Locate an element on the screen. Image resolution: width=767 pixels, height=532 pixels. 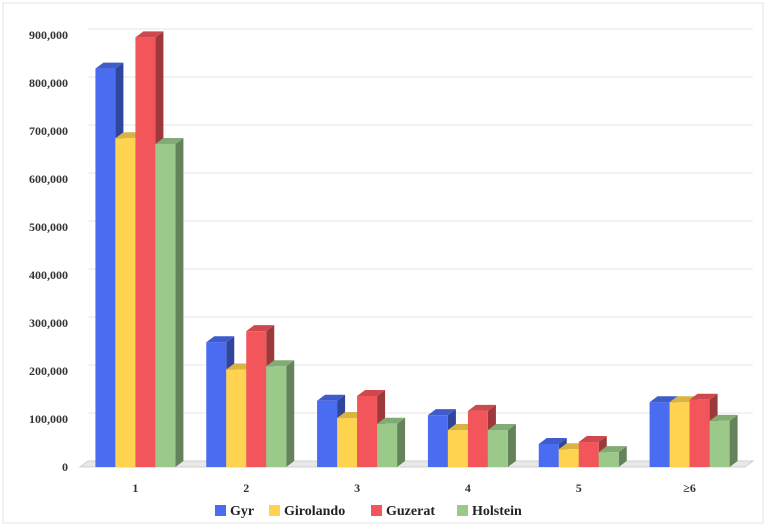
y-tick-label: 500,000 is located at coordinates (48, 227).